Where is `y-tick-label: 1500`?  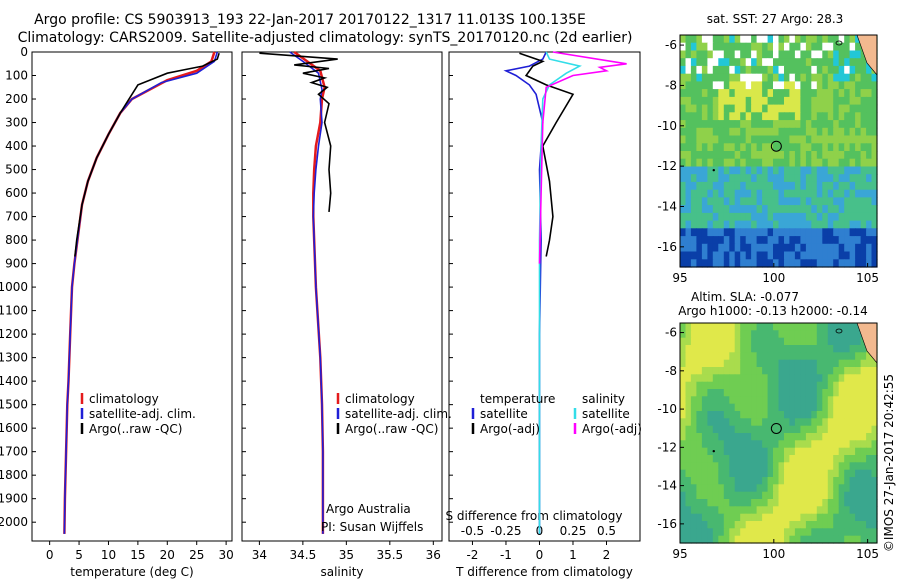
y-tick-label: 1500 is located at coordinates (14, 405).